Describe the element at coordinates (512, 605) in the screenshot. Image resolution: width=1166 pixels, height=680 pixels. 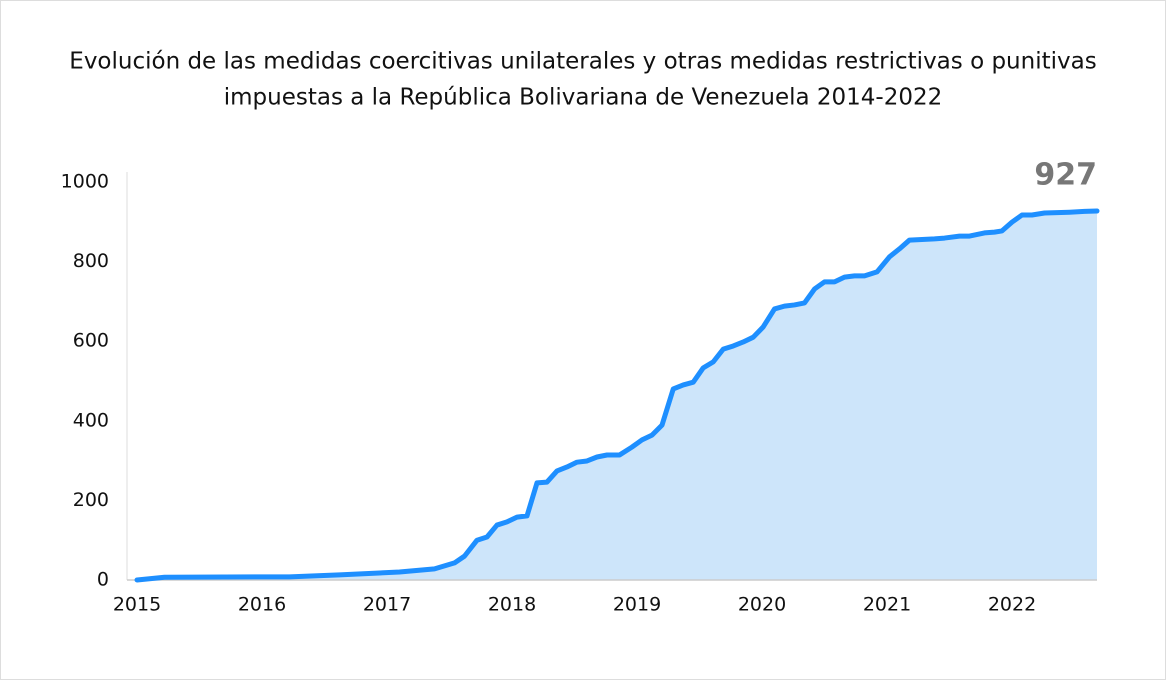
I see `x-tick-label: 2018` at that location.